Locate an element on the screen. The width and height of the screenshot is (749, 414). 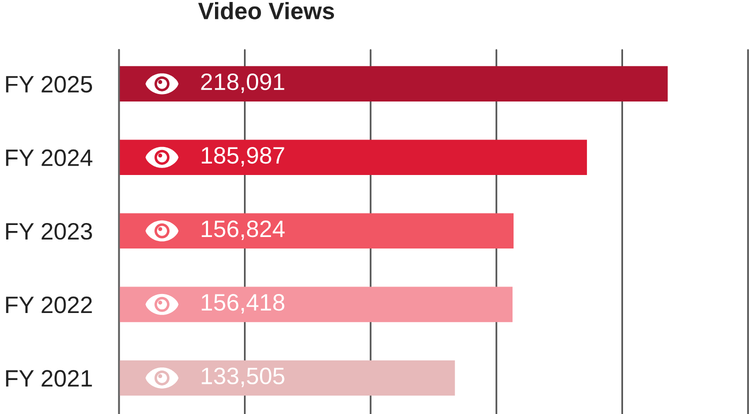
chart-title: Video Views is located at coordinates (266, 11).